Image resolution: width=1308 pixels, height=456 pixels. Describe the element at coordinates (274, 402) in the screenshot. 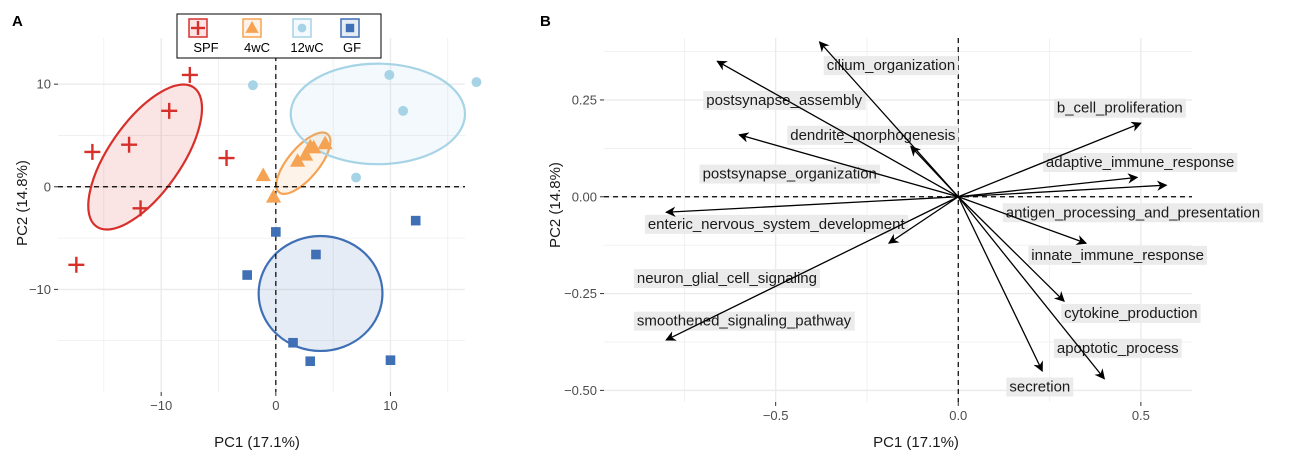

I see `panel-a-x-ticks: −10 0 10` at that location.